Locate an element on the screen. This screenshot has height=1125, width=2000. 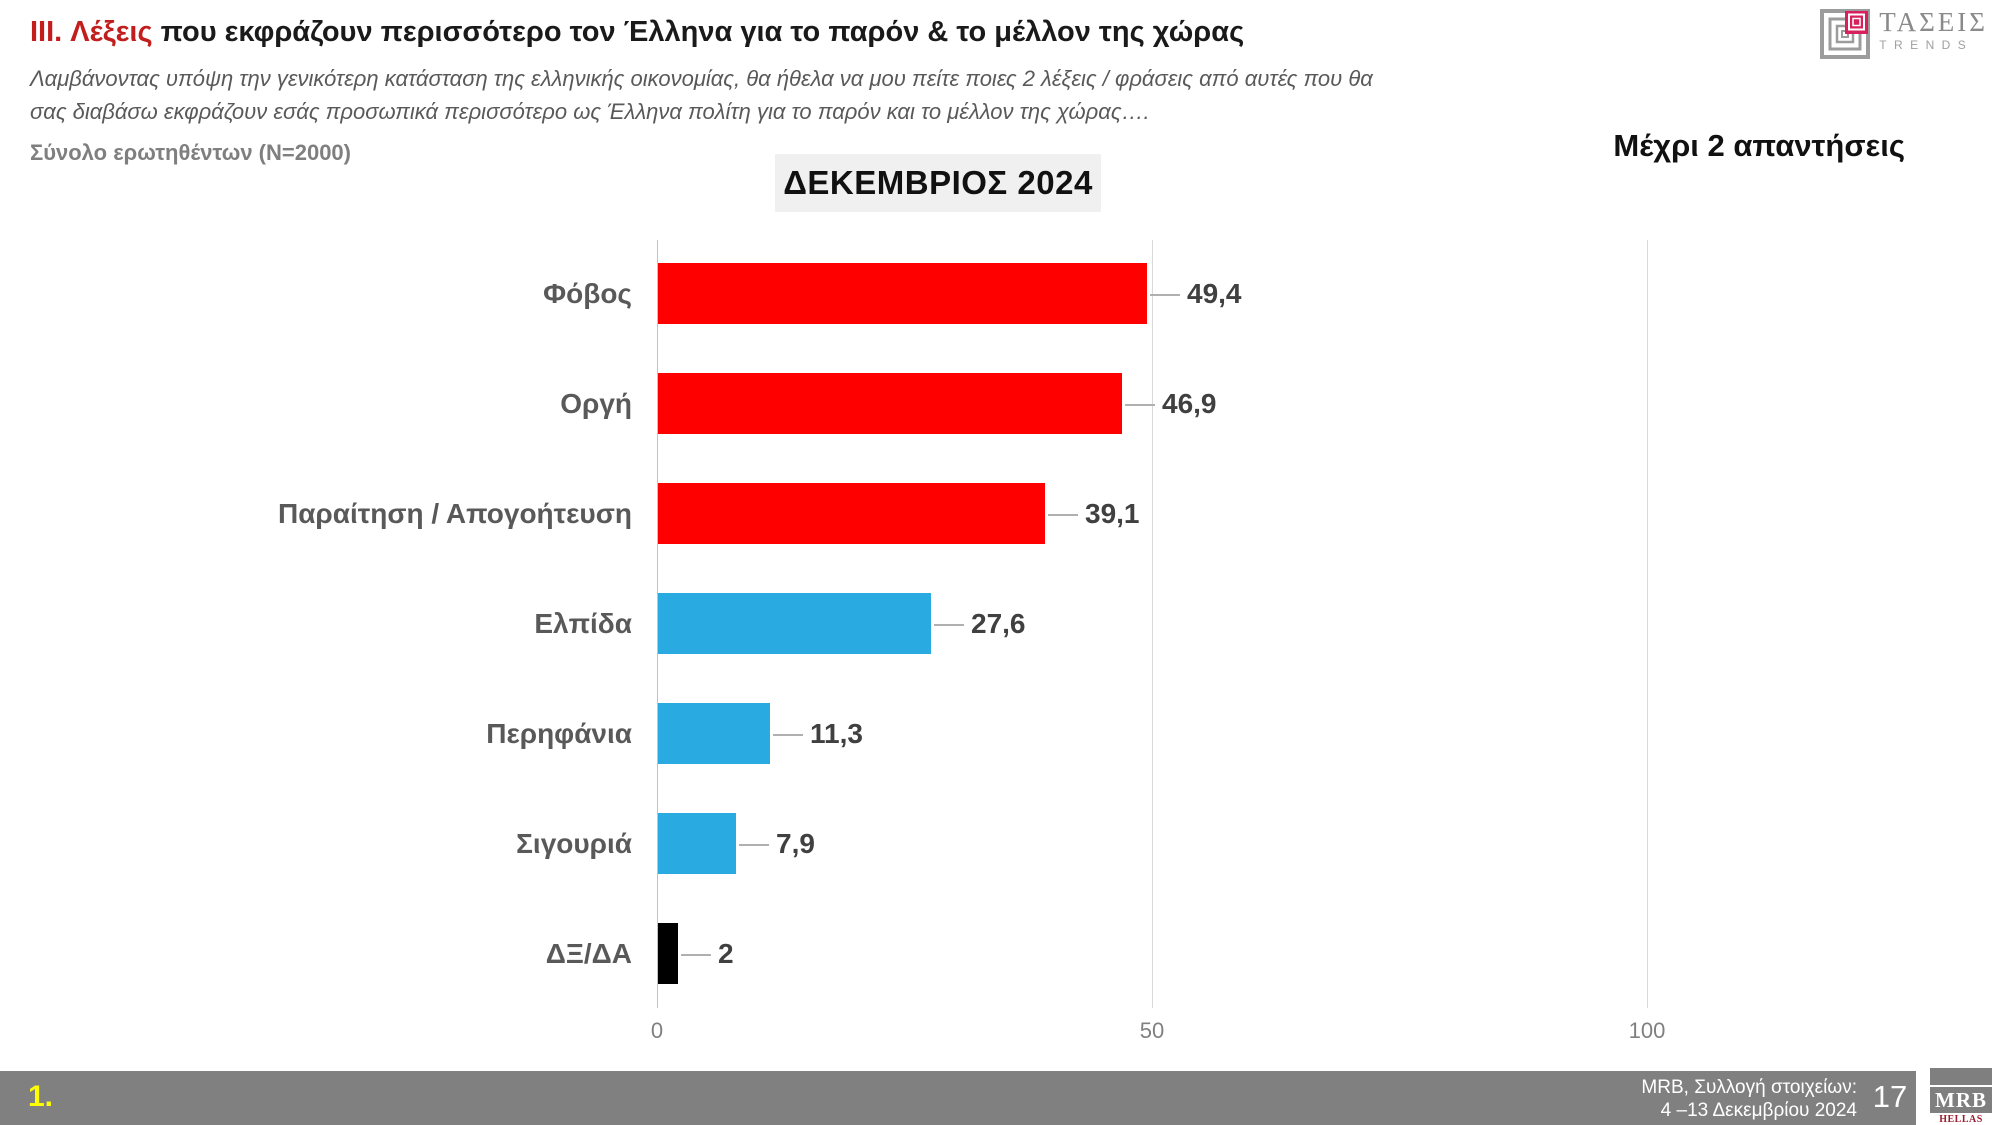
mrb-logo-name: MRB is located at coordinates (1961, 1100).